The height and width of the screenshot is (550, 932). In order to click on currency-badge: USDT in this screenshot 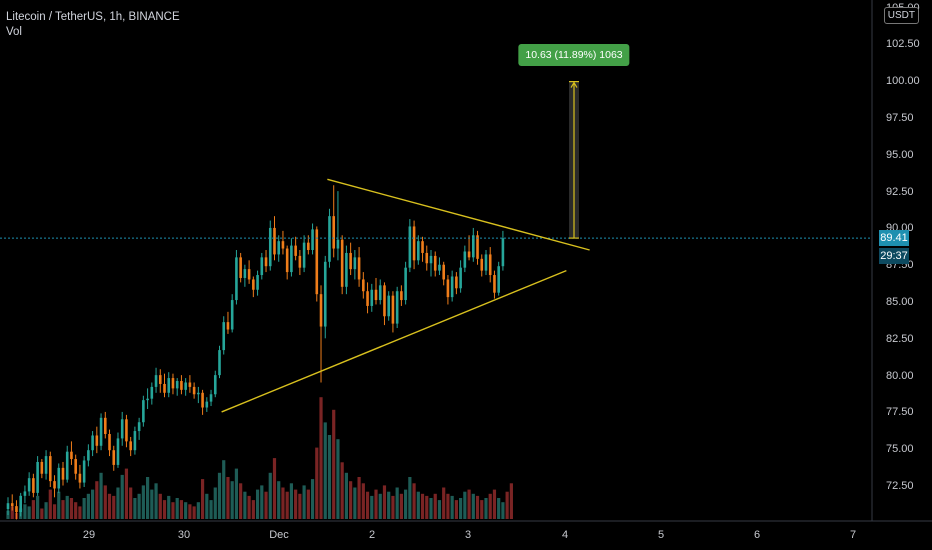, I will do `click(901, 15)`.